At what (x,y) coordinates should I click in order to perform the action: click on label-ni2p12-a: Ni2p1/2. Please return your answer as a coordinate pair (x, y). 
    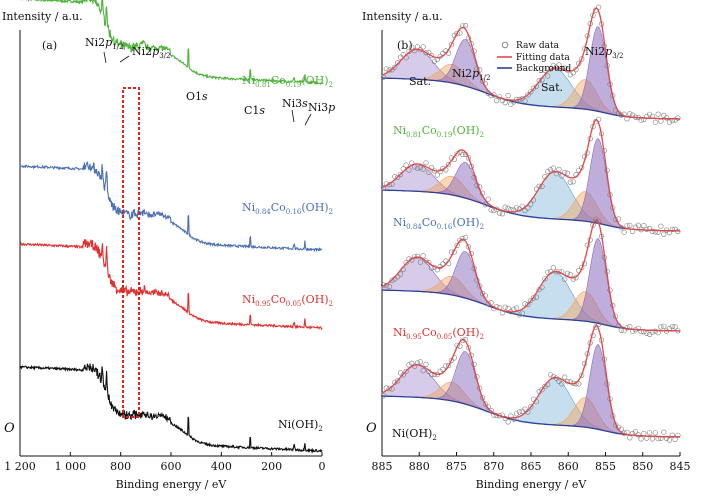
    Looking at the image, I should click on (104, 43).